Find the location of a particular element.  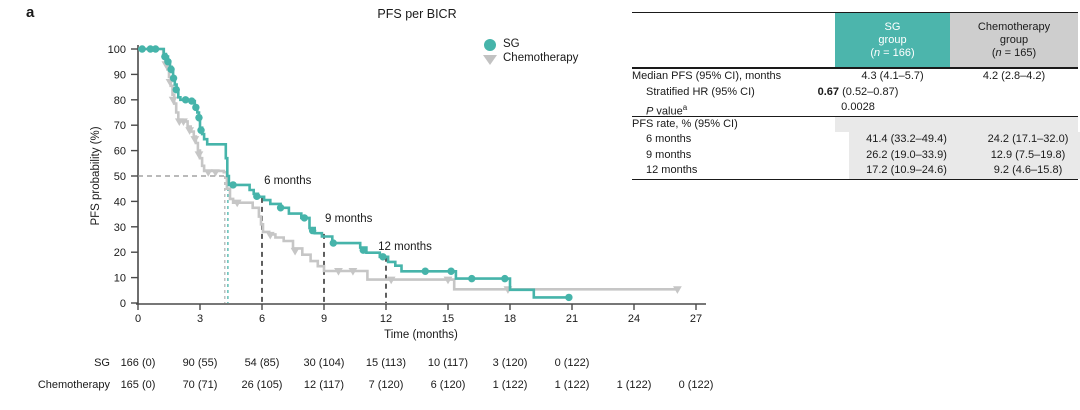

stats-row: P valuea 0.0028 is located at coordinates (855, 109).